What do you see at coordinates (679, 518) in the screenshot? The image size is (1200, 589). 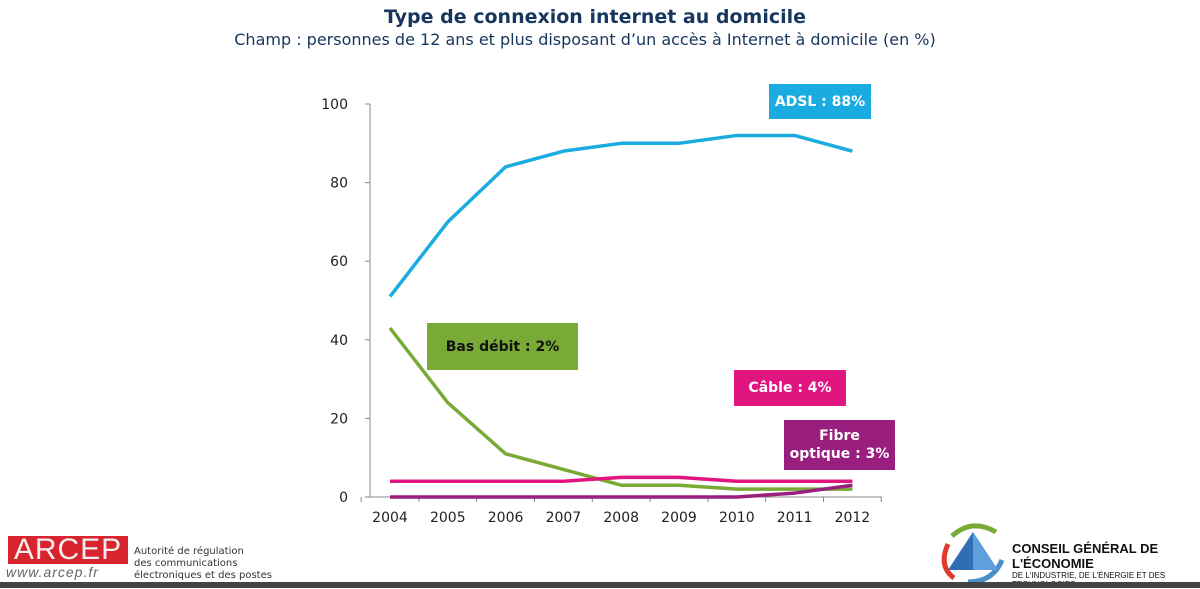 I see `x-tick-label: 2009` at bounding box center [679, 518].